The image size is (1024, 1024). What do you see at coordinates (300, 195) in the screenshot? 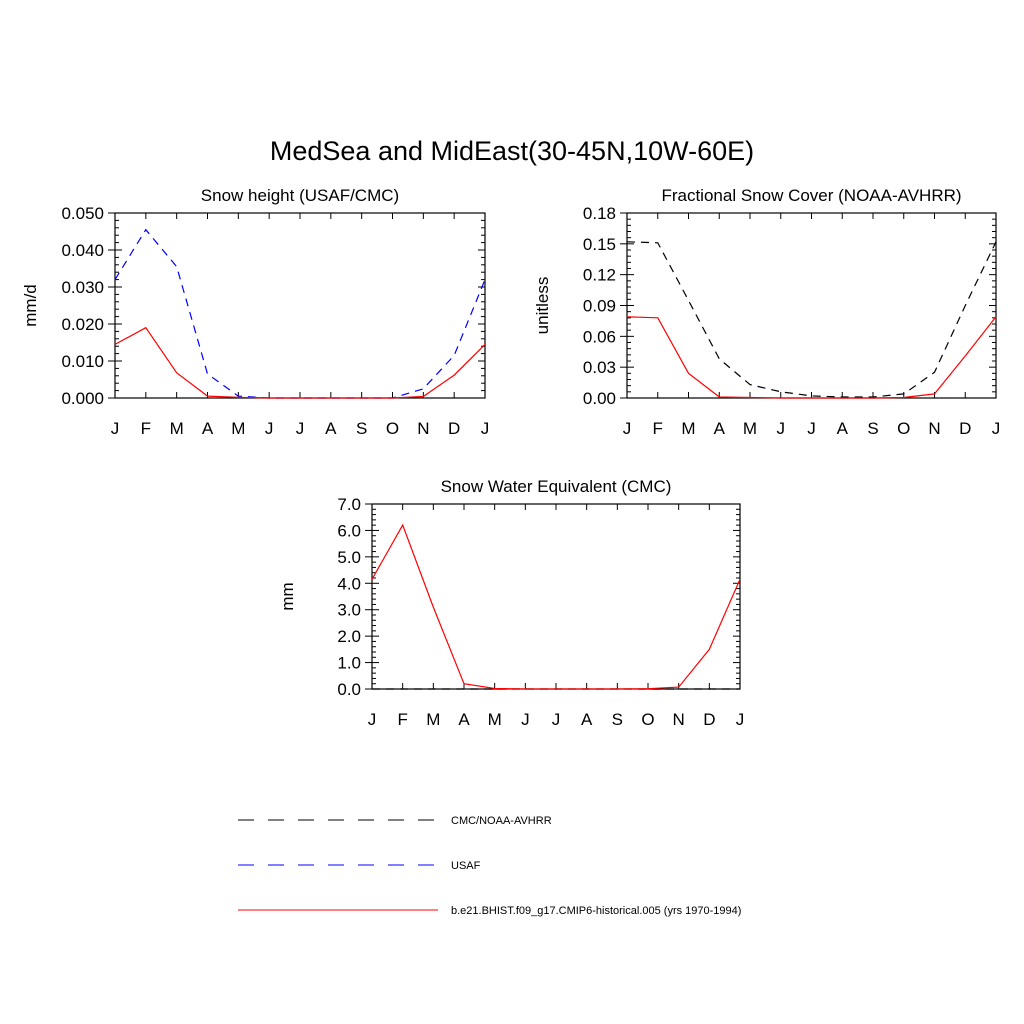
I see `panel-title: Snow height (USAF/CMC)` at bounding box center [300, 195].